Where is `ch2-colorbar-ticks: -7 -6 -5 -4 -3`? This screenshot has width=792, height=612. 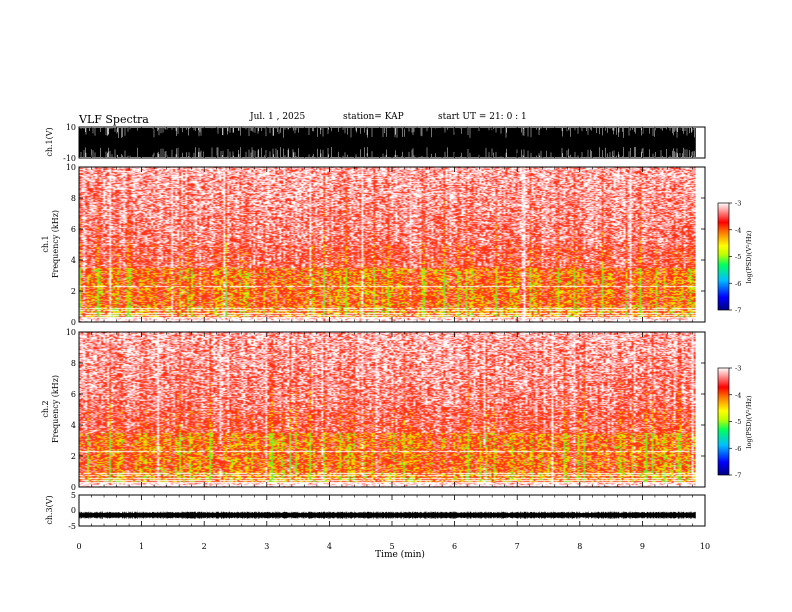 ch2-colorbar-ticks: -7 -6 -5 -4 -3 is located at coordinates (735, 422).